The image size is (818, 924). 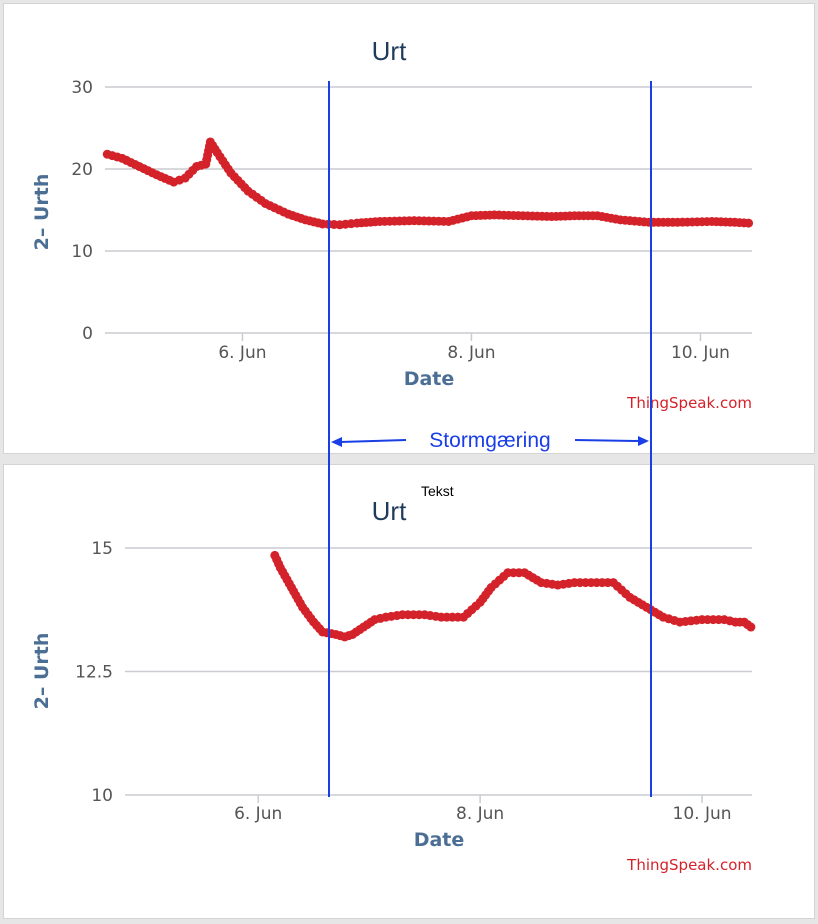 I want to click on y-tick-label: 20, so click(x=82, y=170).